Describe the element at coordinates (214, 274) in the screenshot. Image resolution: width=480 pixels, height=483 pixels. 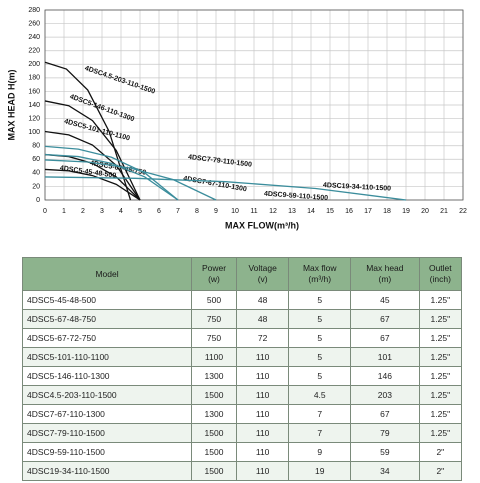
I see `header-cell: Power (w)` at that location.